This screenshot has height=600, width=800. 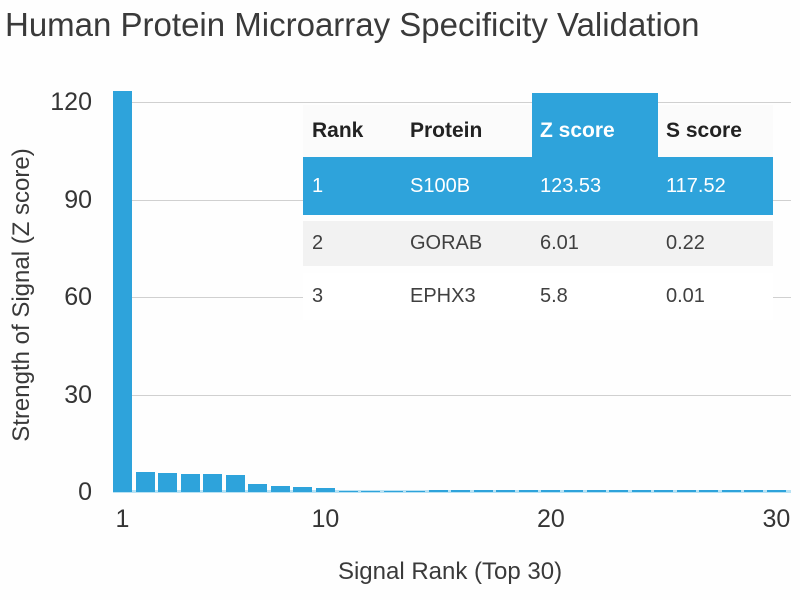 I want to click on protein-value: S100B, so click(x=440, y=186).